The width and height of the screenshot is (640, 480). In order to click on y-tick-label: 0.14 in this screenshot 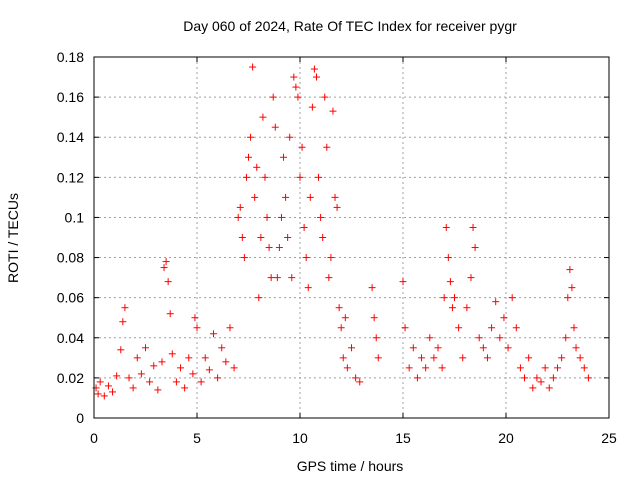, I will do `click(70, 137)`.